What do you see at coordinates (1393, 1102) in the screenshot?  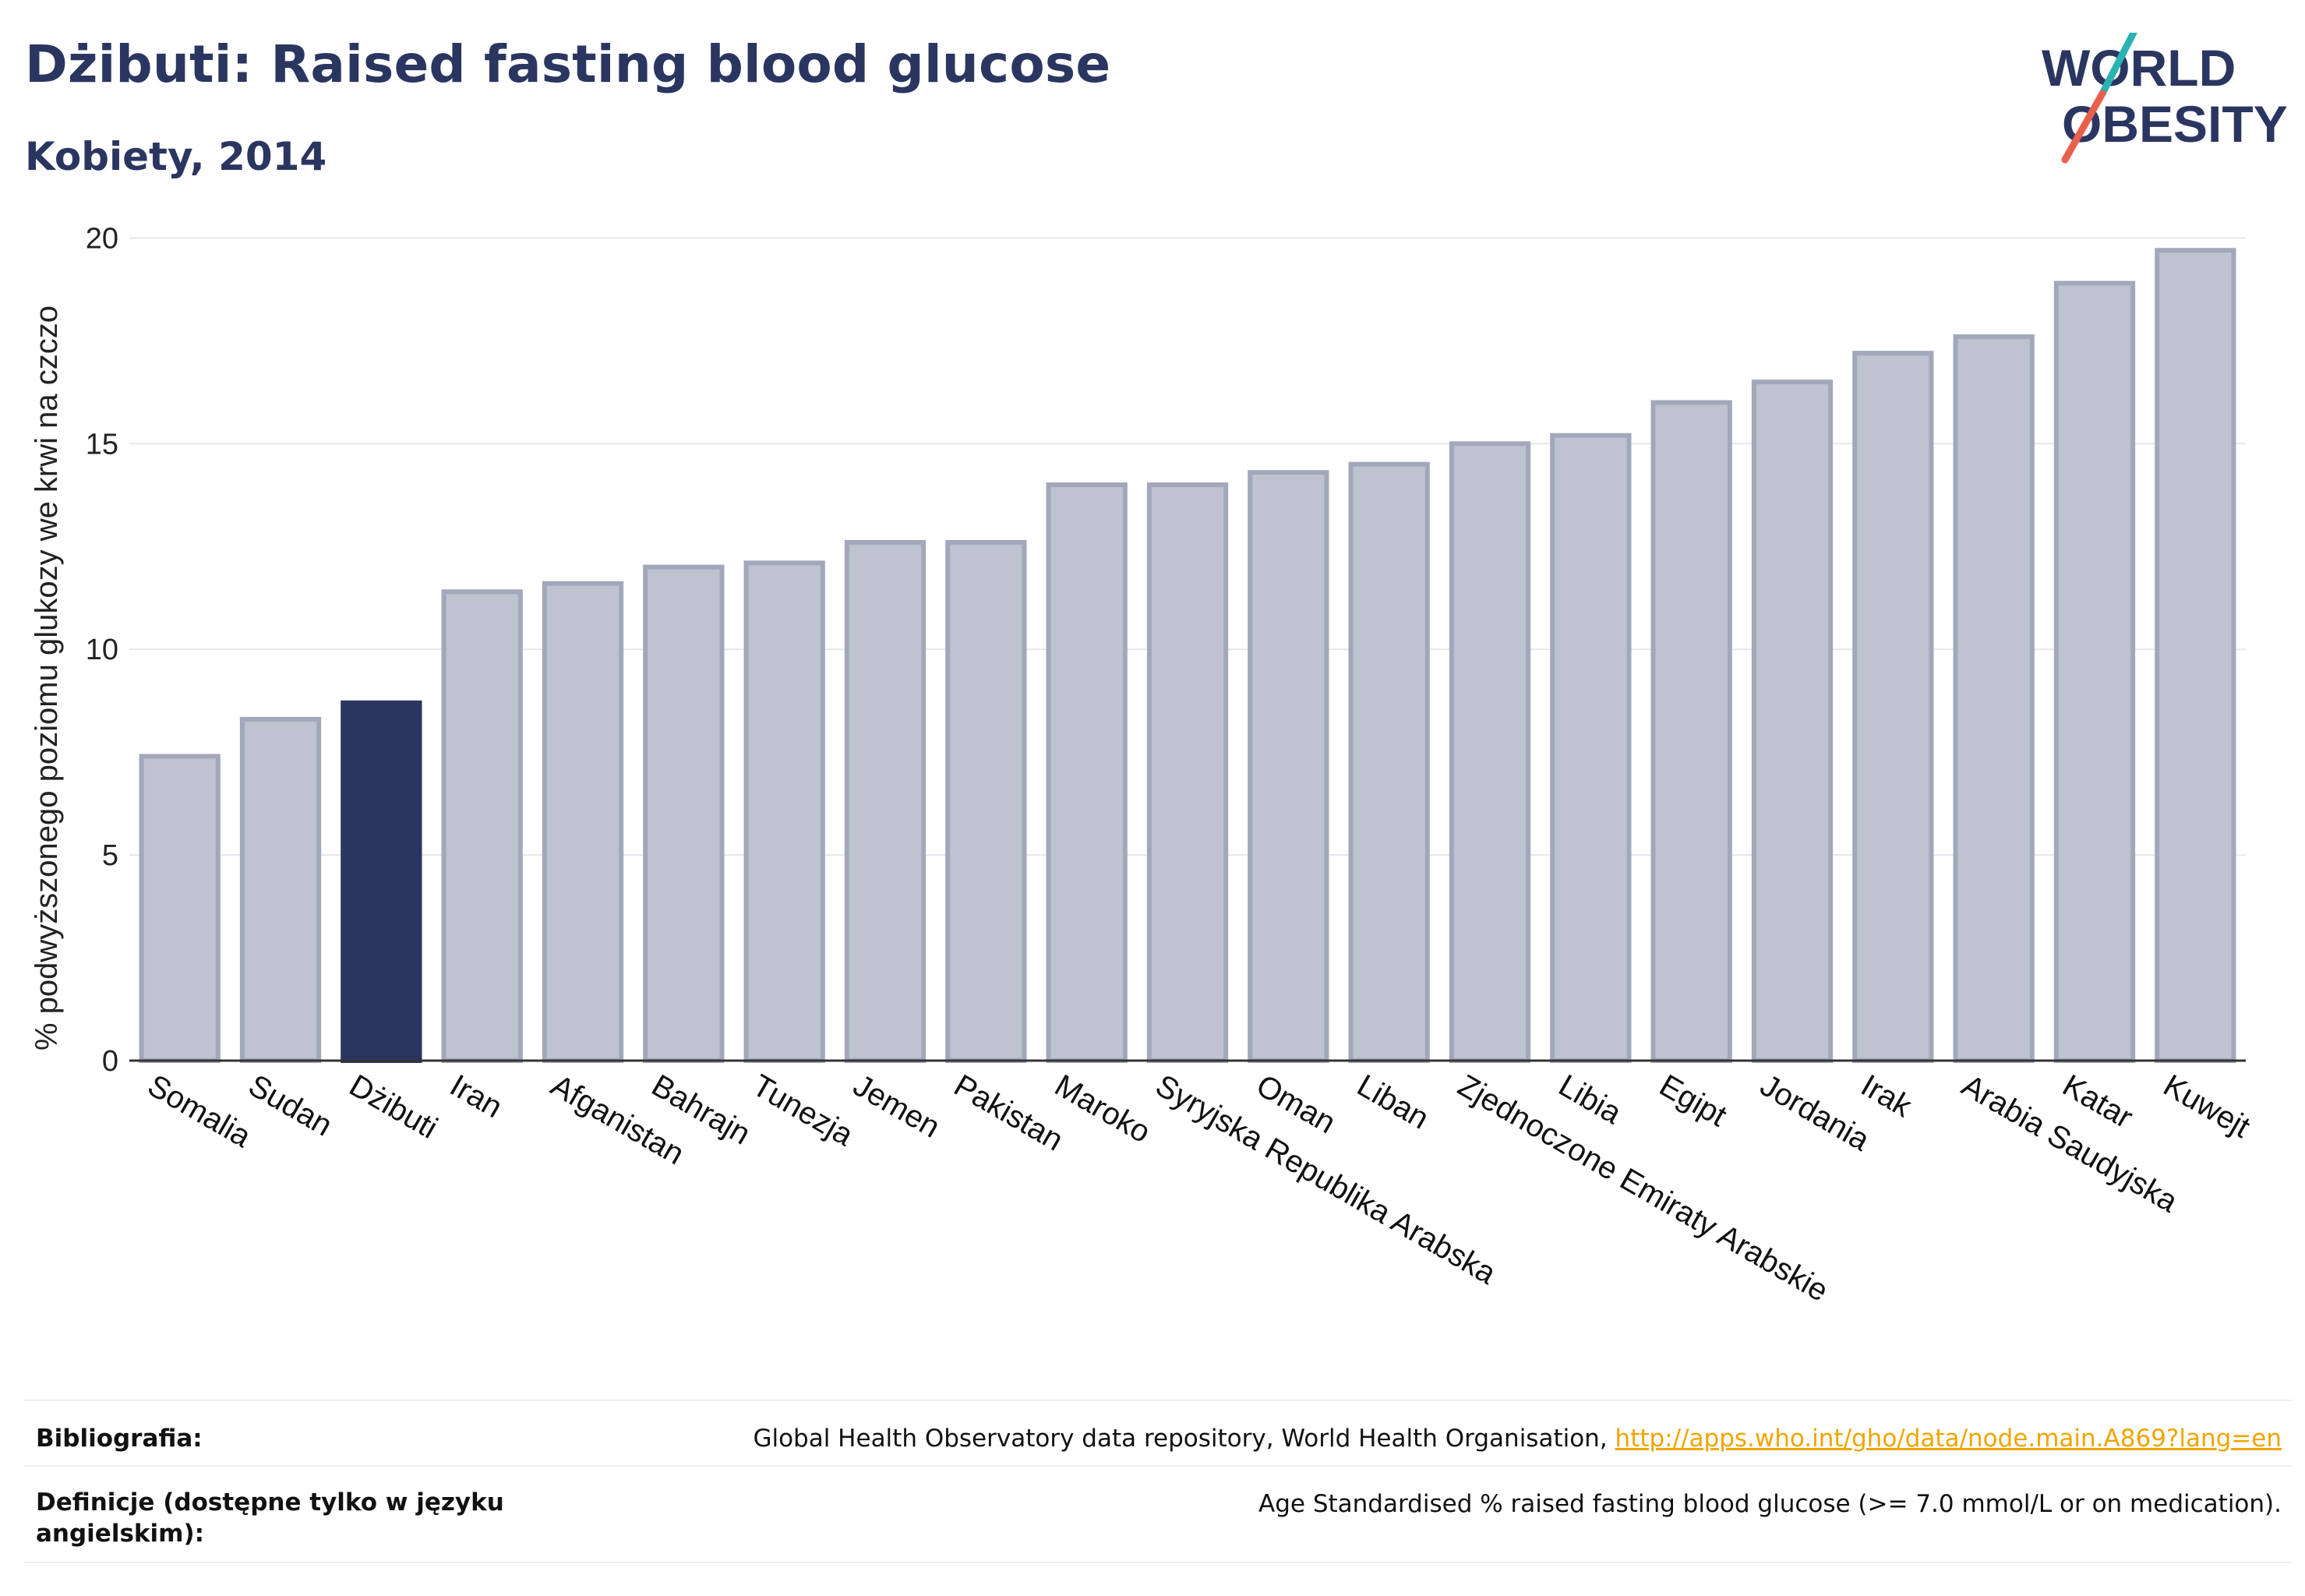 I see `x-tick-label: Liban` at bounding box center [1393, 1102].